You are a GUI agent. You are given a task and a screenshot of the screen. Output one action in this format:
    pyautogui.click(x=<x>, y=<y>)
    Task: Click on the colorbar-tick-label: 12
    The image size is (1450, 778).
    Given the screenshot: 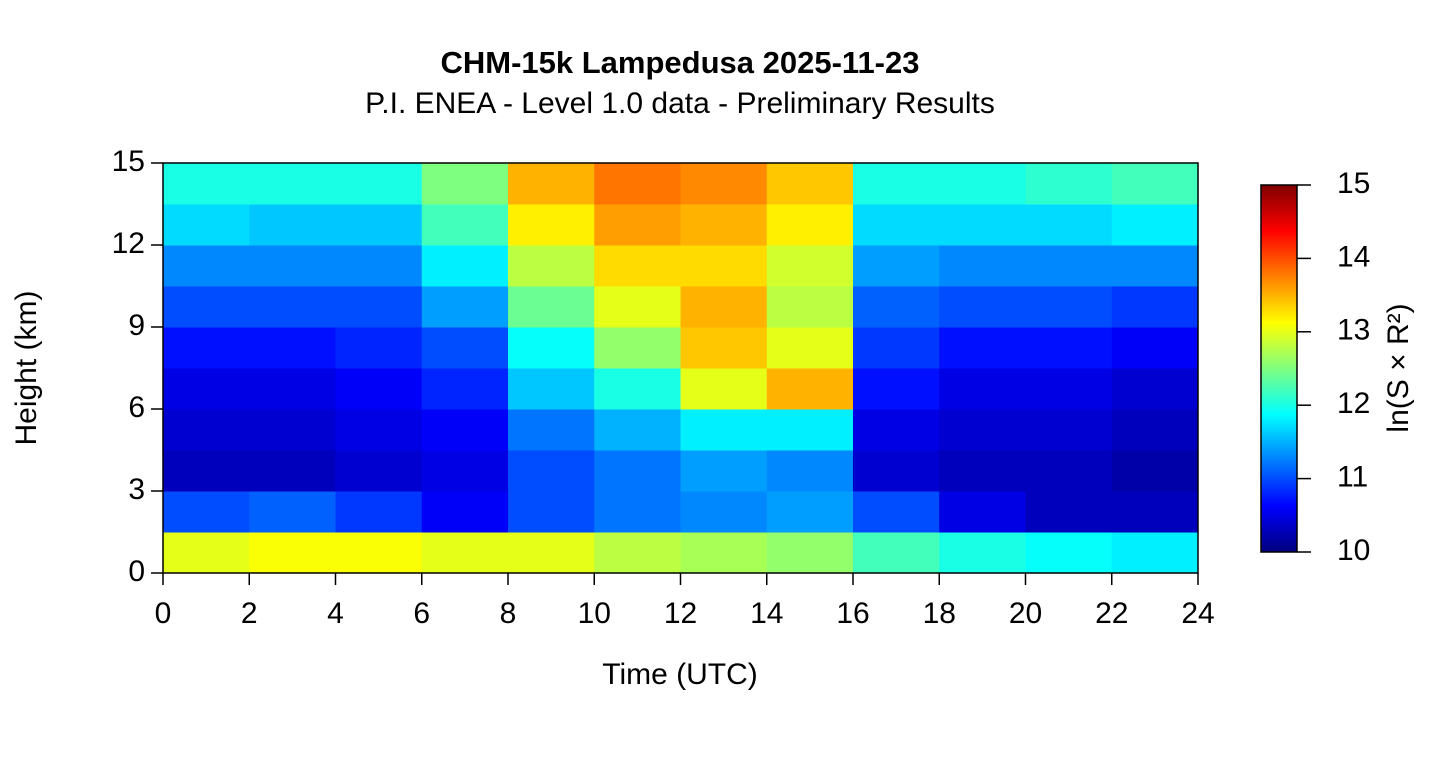 What is the action you would take?
    pyautogui.click(x=1353, y=403)
    